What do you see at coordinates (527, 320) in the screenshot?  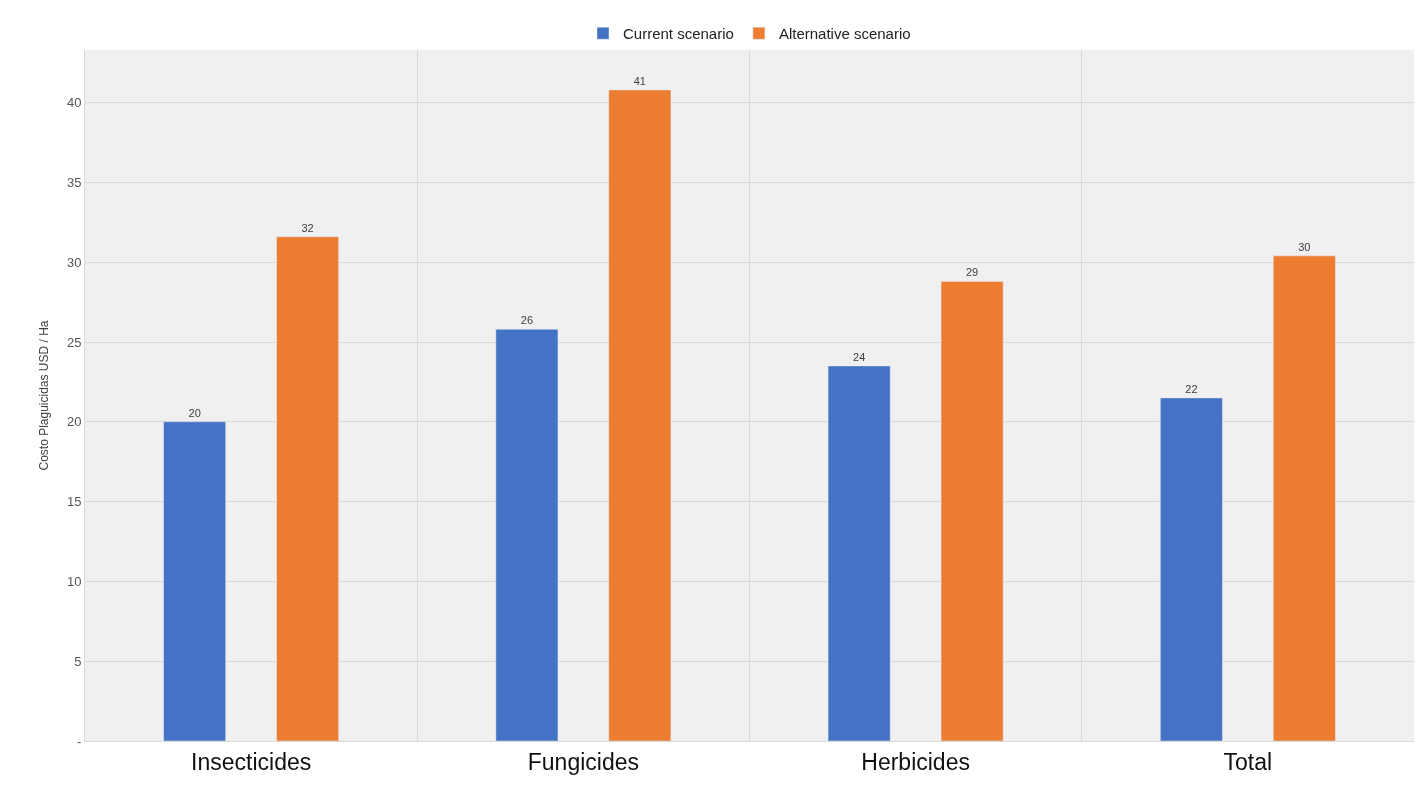 I see `data-label: 26` at bounding box center [527, 320].